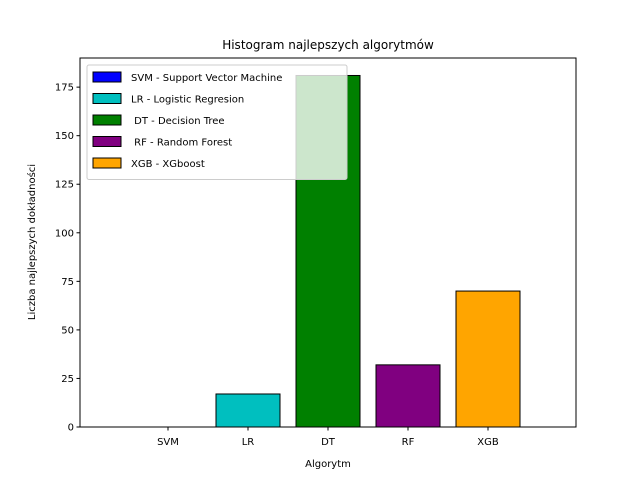 The height and width of the screenshot is (480, 640). Describe the element at coordinates (181, 143) in the screenshot. I see `legend-label: RF - Random Forest` at that location.